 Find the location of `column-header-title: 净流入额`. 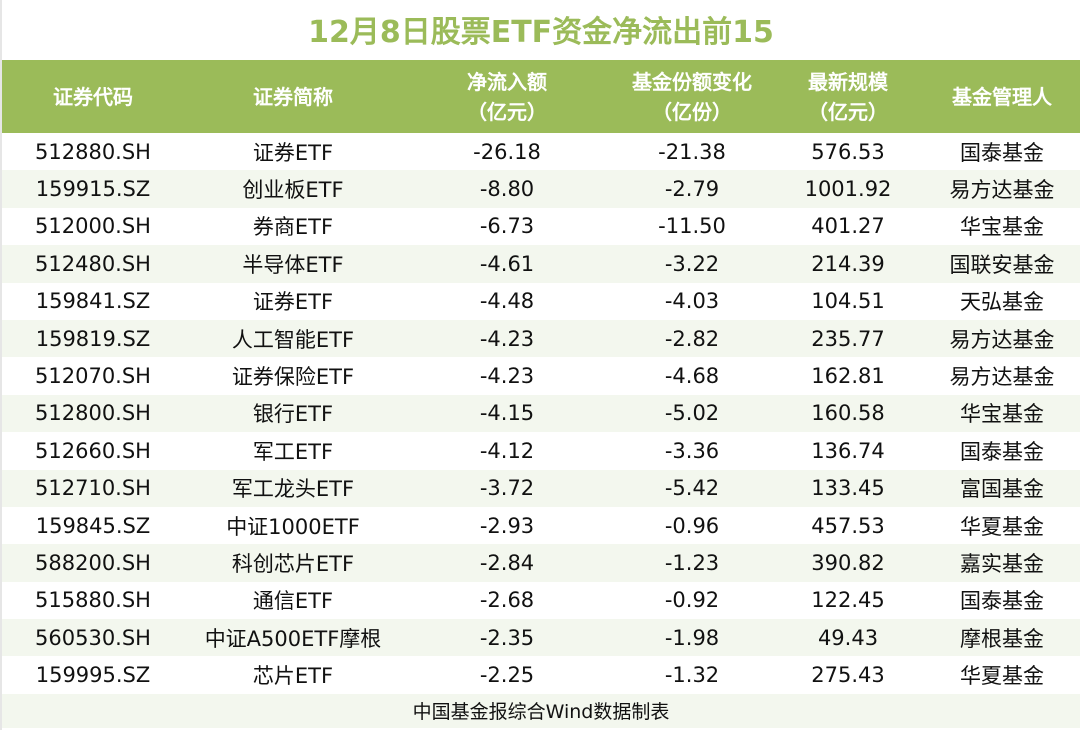

column-header-title: 净流入额 is located at coordinates (507, 81).